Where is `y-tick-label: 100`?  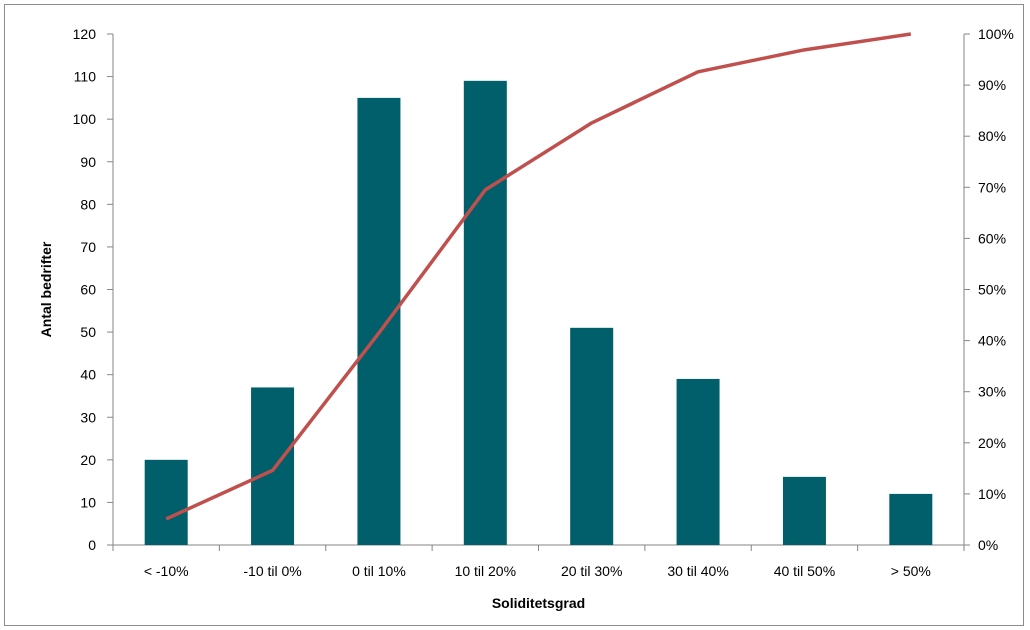 y-tick-label: 100 is located at coordinates (85, 119).